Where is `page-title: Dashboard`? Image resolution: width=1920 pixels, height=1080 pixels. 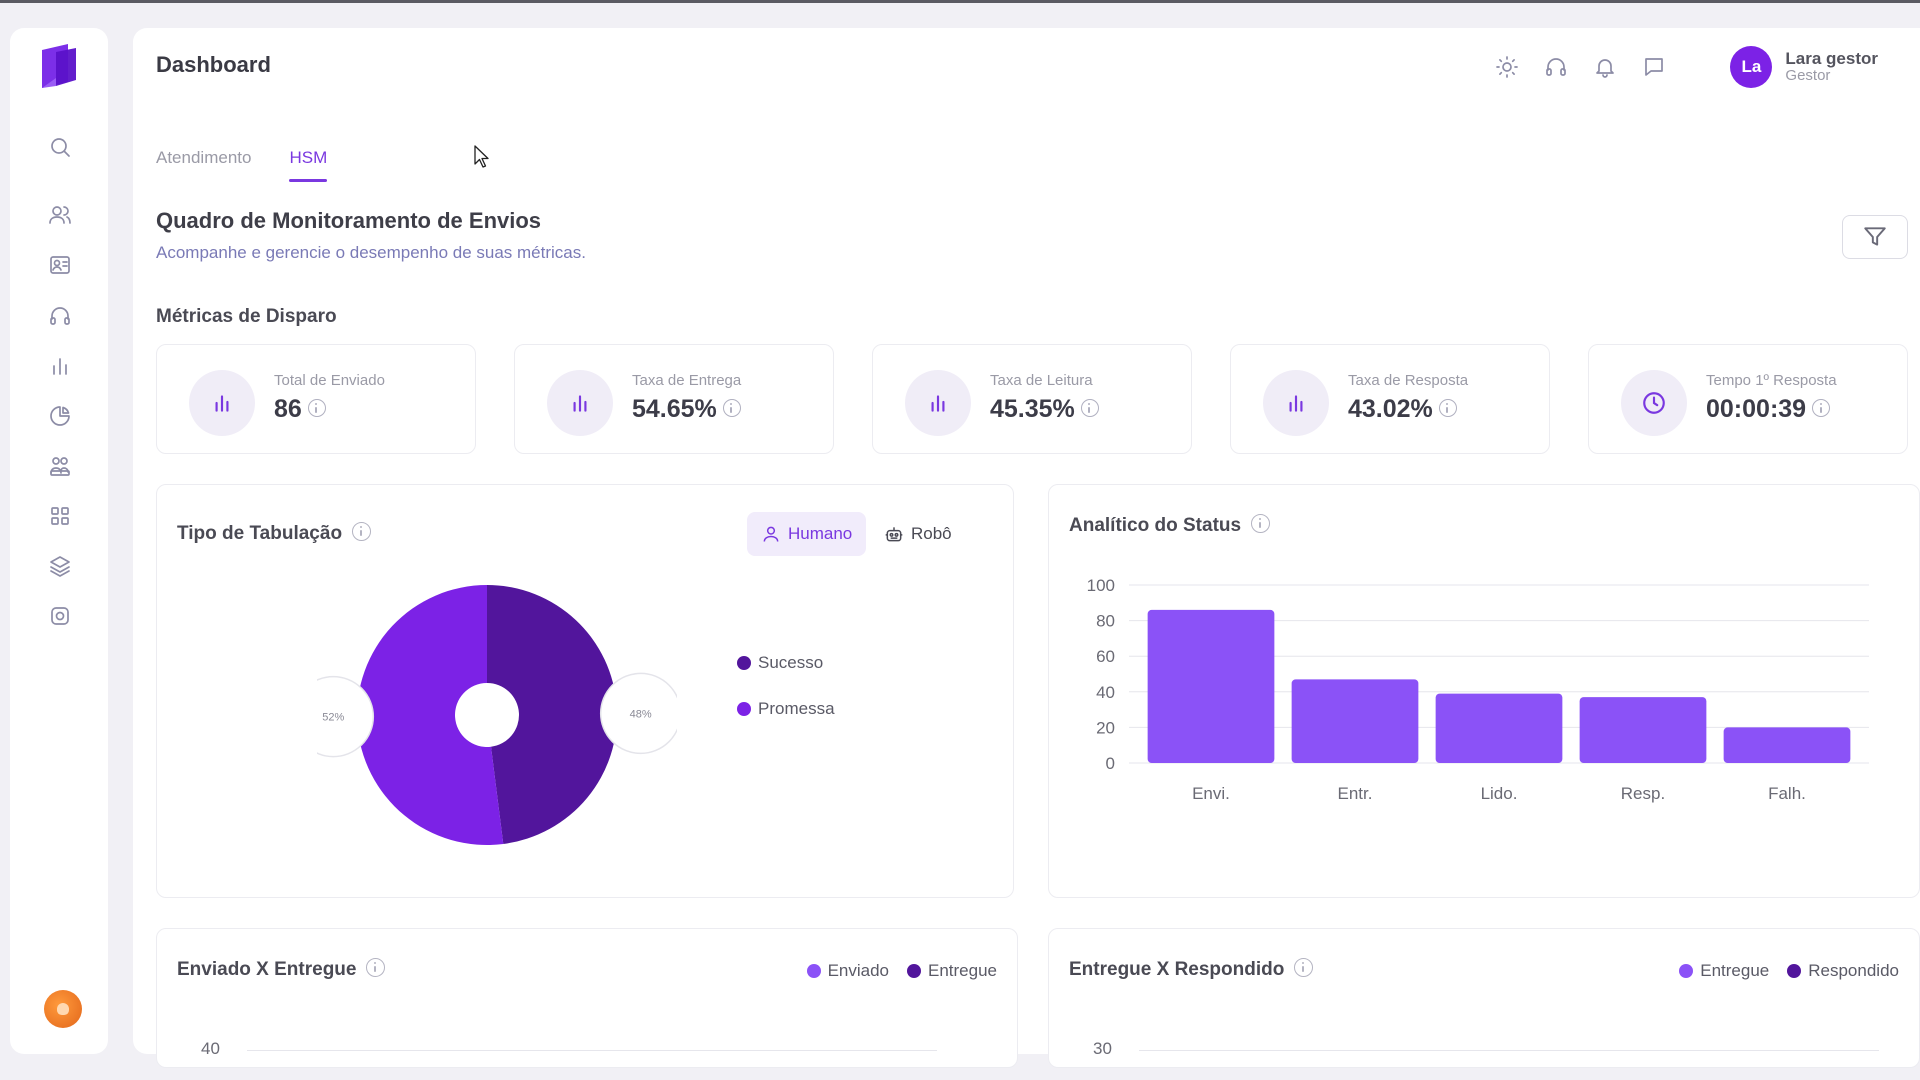
page-title: Dashboard is located at coordinates (213, 64).